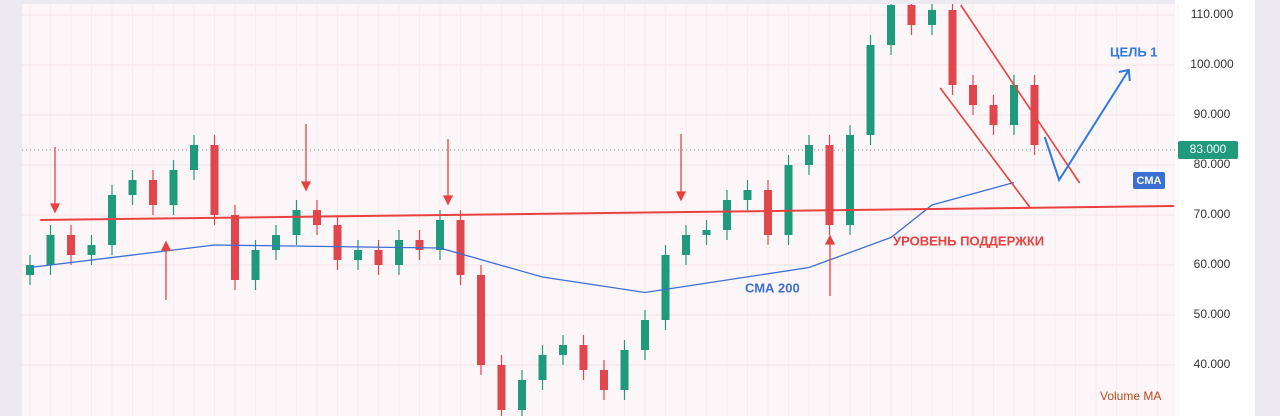 This screenshot has height=416, width=1280. What do you see at coordinates (607, 213) in the screenshot?
I see `support-line` at bounding box center [607, 213].